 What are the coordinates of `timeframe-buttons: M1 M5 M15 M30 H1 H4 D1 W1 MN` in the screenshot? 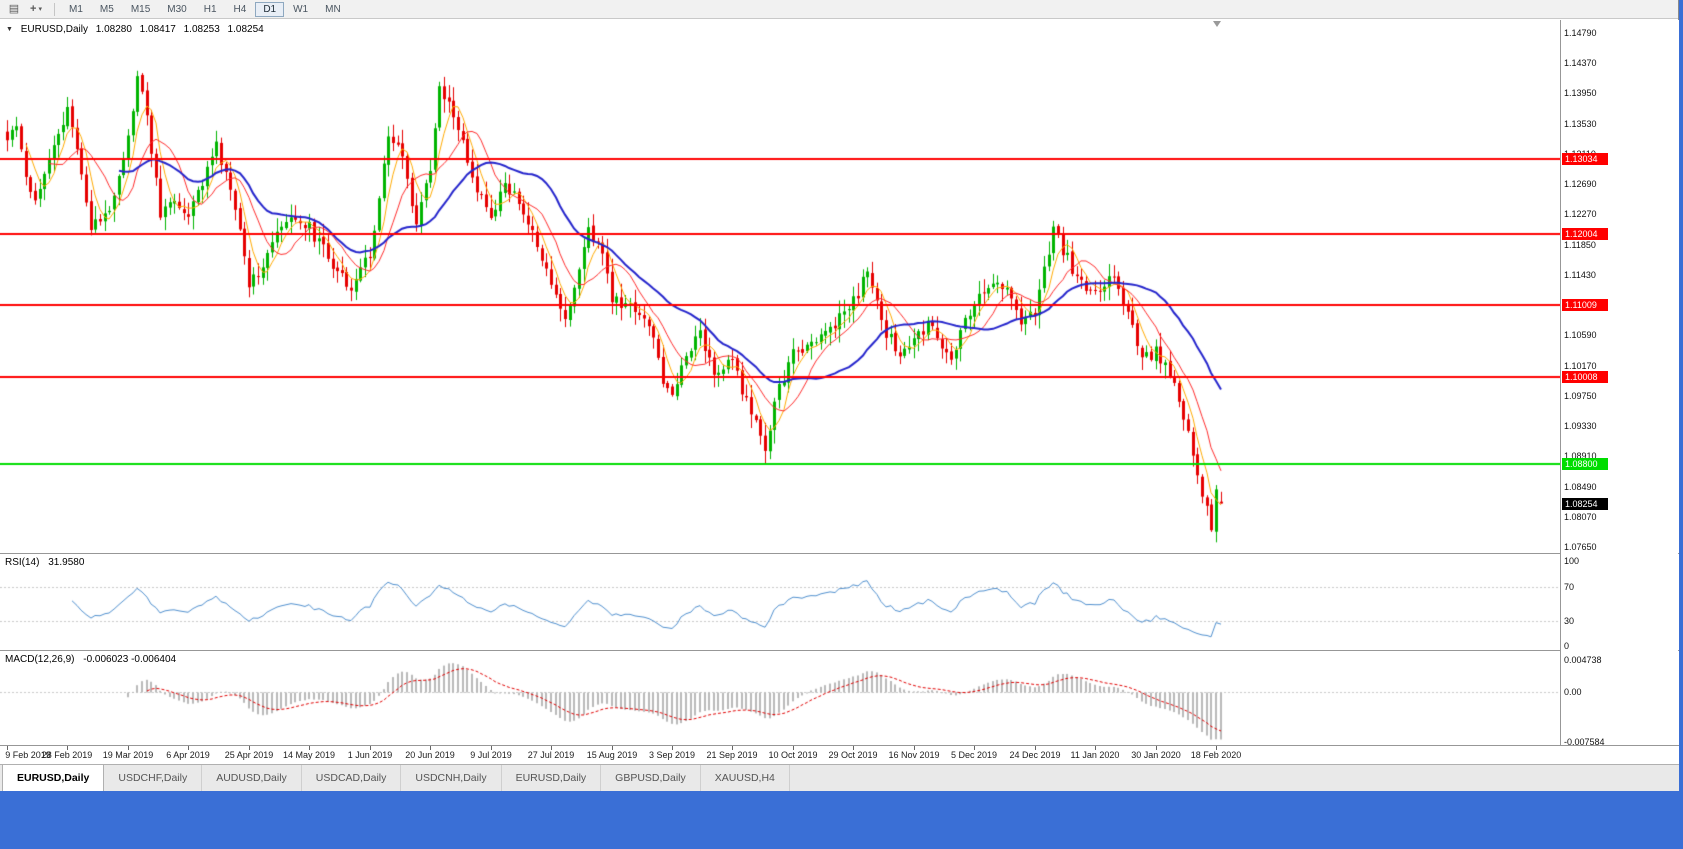 It's located at (205, 9).